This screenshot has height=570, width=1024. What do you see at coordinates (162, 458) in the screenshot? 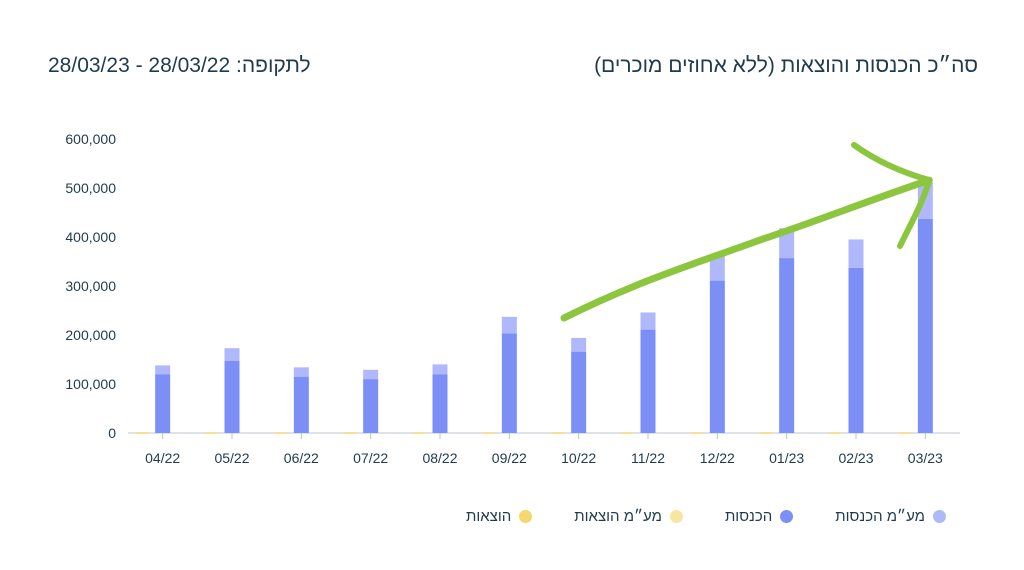
I see `x-tick-label: 04/22` at bounding box center [162, 458].